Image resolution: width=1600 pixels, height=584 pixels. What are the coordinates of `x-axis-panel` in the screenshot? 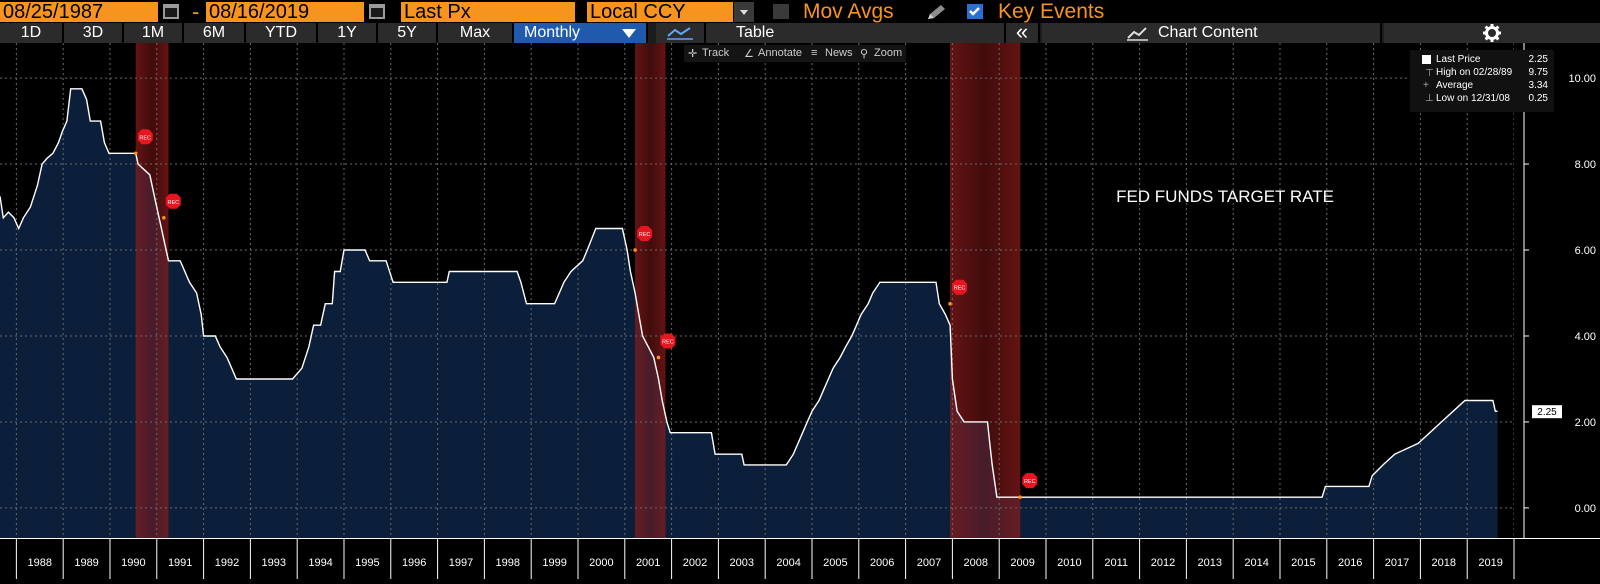 It's located at (800, 558).